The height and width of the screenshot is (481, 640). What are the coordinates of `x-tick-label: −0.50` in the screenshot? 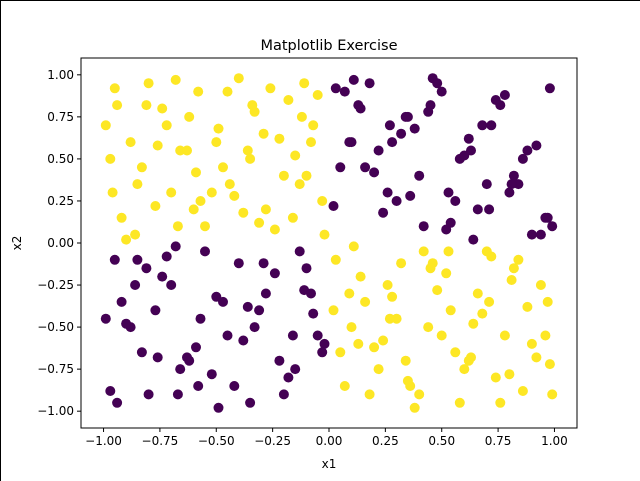 It's located at (216, 441).